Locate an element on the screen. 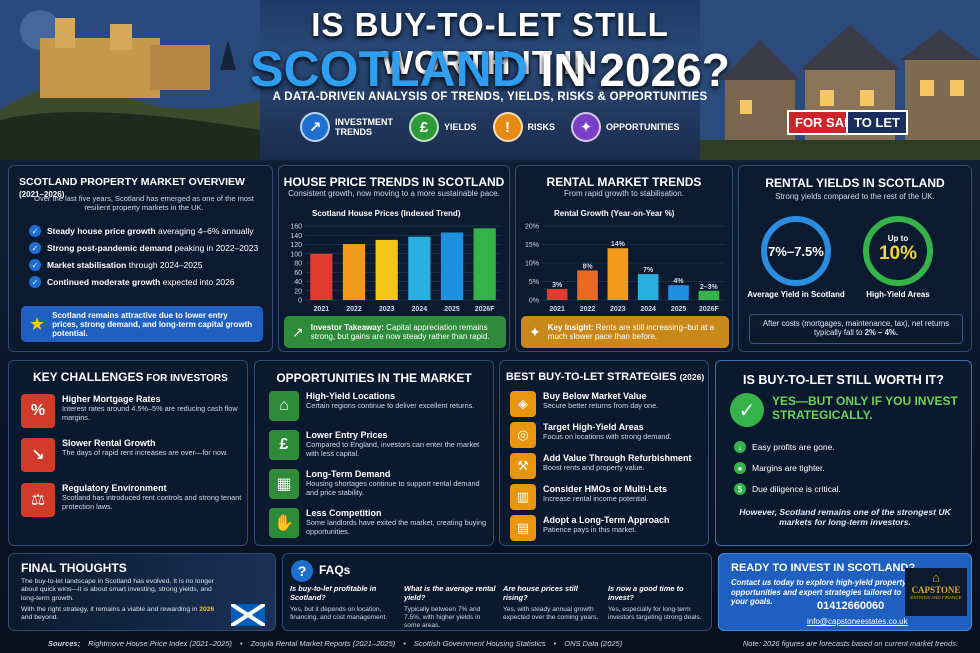  rental-sub: From rapid growth to stabilisation. is located at coordinates (624, 193).